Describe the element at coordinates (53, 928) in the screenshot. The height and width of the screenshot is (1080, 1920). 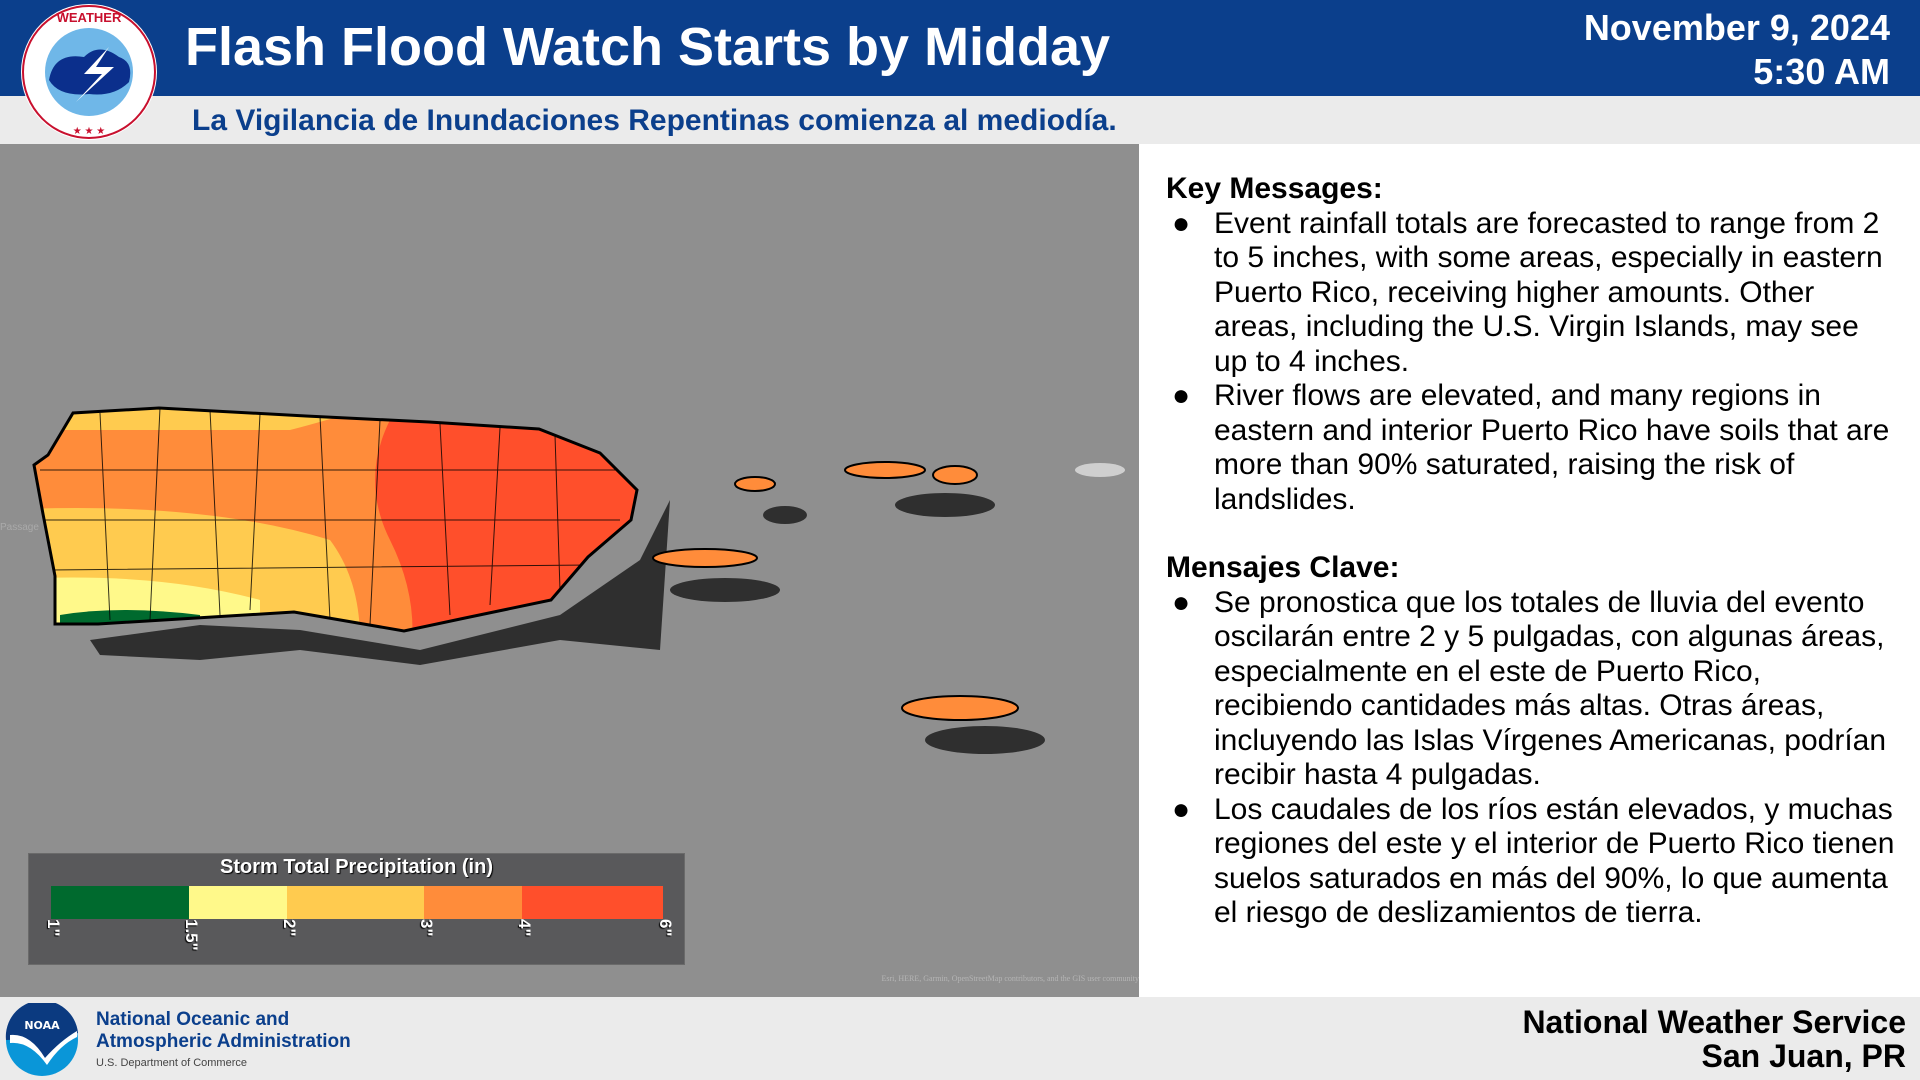
I see `legend-tick: 1"` at that location.